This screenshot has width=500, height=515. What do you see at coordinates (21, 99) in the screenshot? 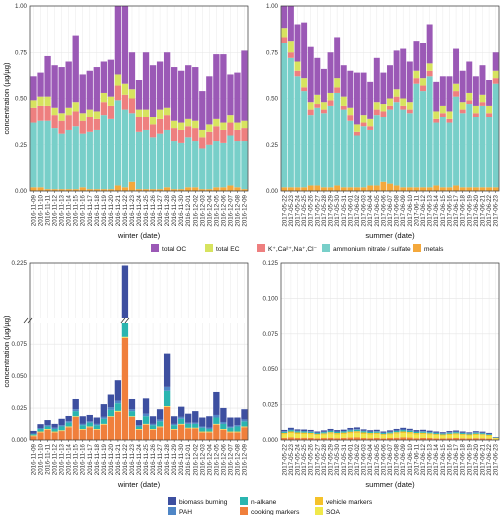
I see `y-tick-label: 0.50` at bounding box center [21, 99].